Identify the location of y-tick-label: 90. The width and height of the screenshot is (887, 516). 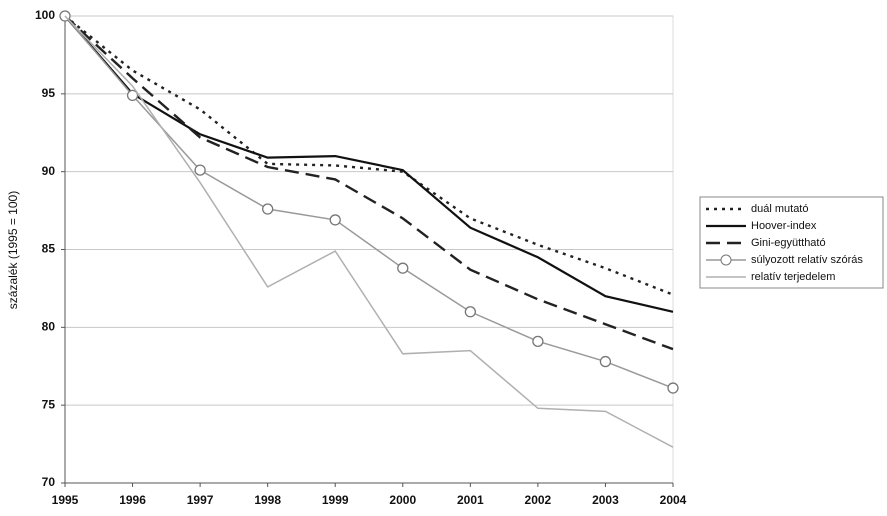
(49, 171).